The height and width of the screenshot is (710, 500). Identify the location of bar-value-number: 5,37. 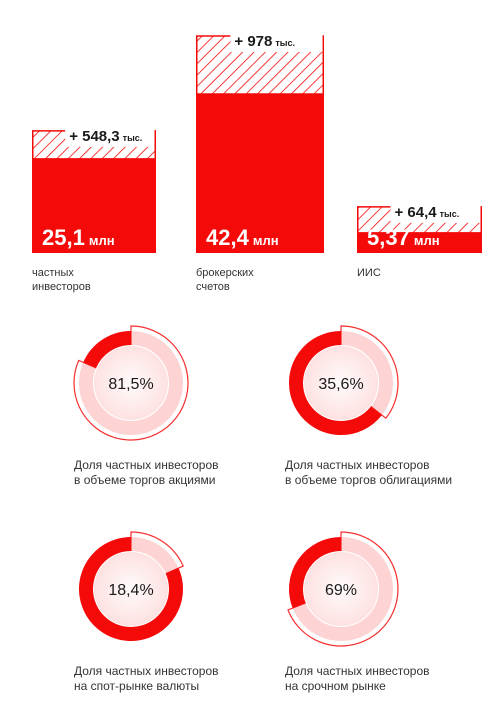
(388, 237).